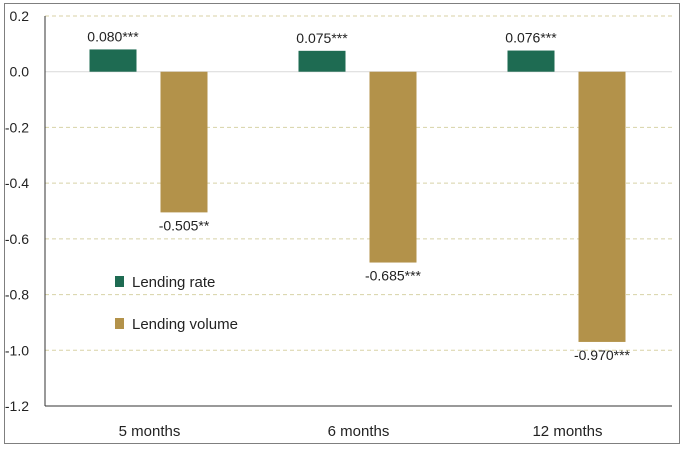  What do you see at coordinates (176, 303) in the screenshot?
I see `legend: Lending rate Lending volume` at bounding box center [176, 303].